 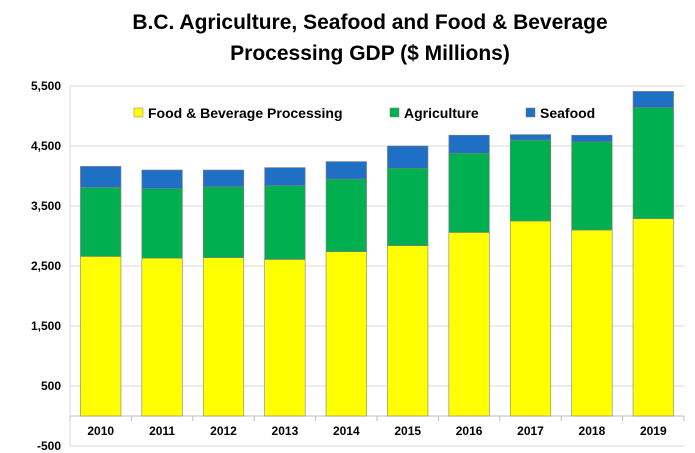 I want to click on y-tick-label: 2,500, so click(x=46, y=266).